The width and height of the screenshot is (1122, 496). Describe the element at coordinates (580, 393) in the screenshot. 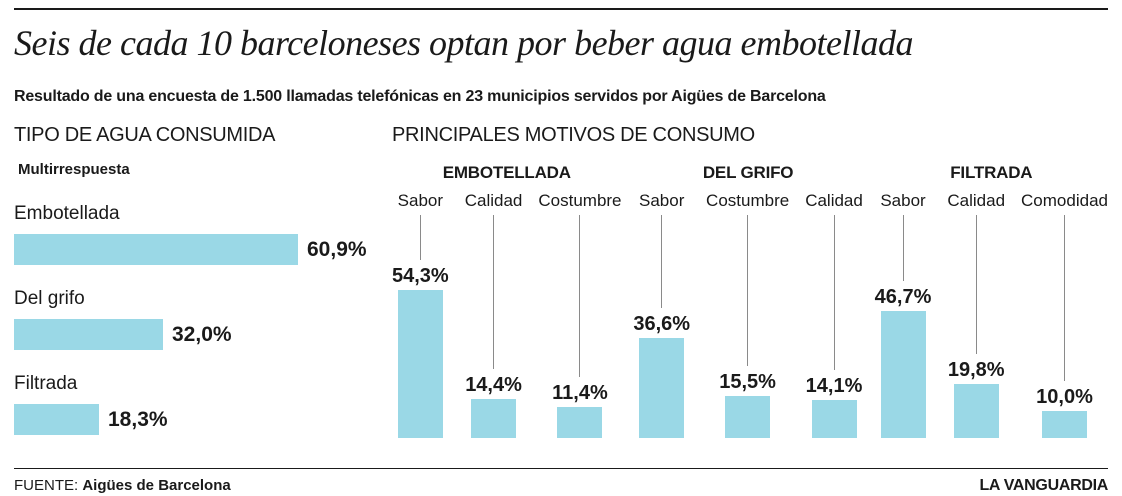

I see `motive-value: 11,4%` at that location.